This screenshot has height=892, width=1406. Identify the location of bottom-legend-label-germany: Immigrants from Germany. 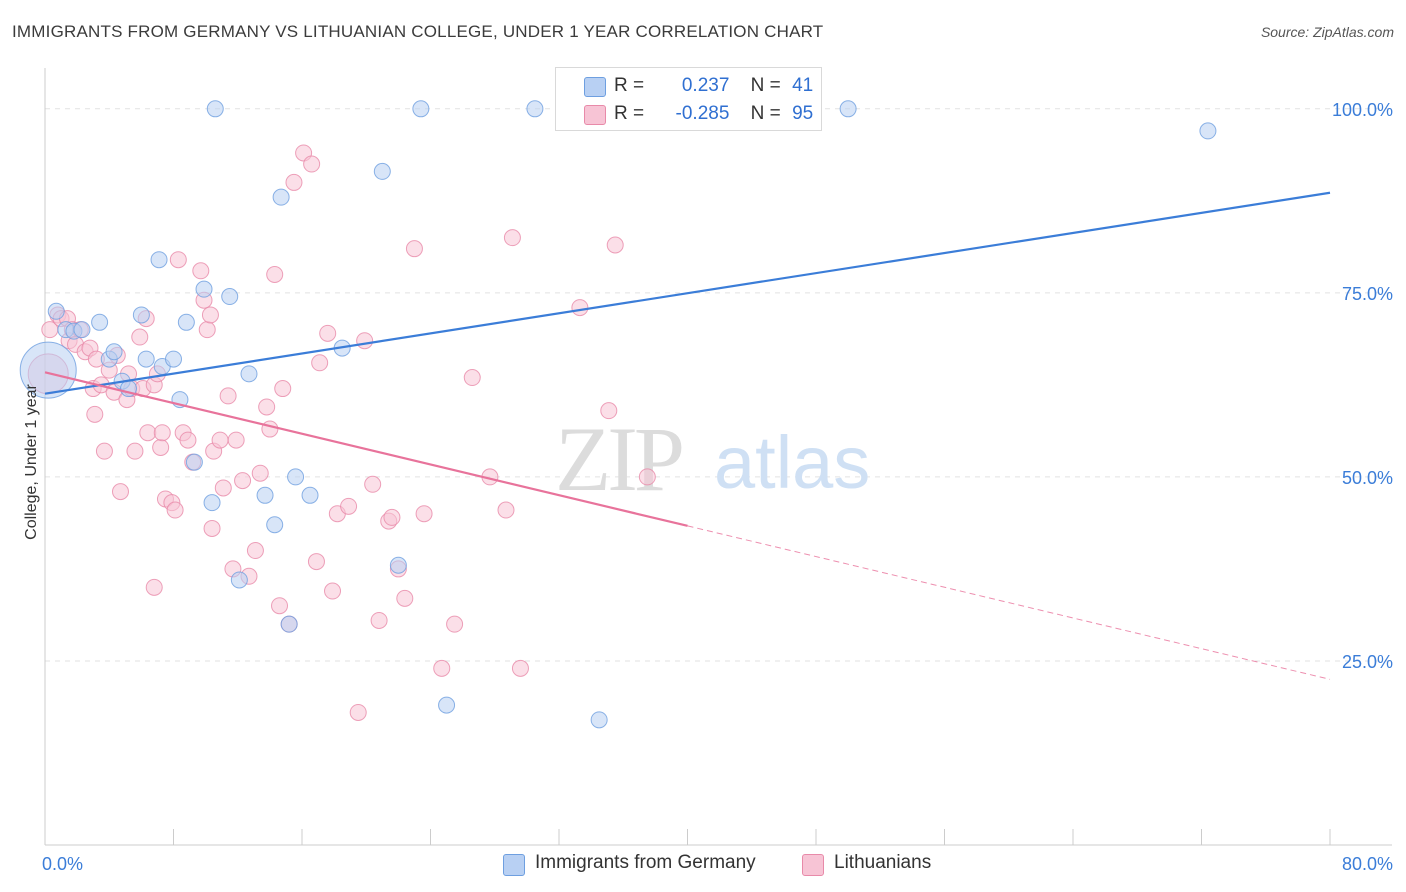
(645, 862).